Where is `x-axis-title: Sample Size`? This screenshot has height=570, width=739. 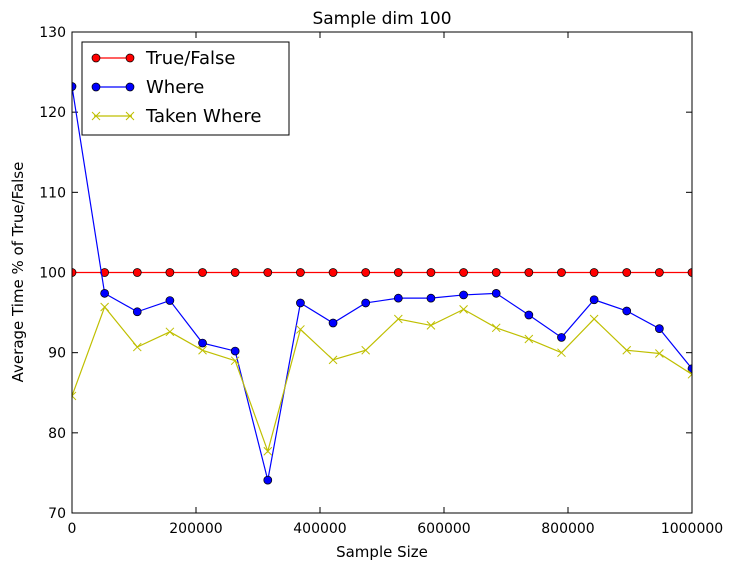 x-axis-title: Sample Size is located at coordinates (382, 552).